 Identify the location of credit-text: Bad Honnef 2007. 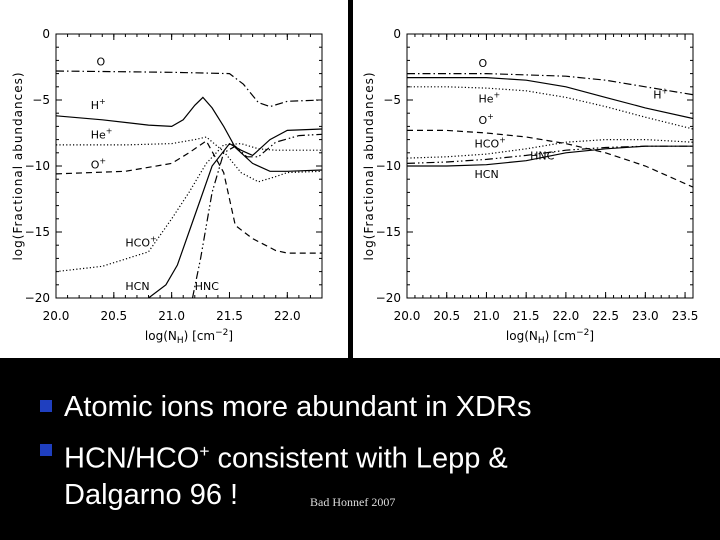
(353, 502).